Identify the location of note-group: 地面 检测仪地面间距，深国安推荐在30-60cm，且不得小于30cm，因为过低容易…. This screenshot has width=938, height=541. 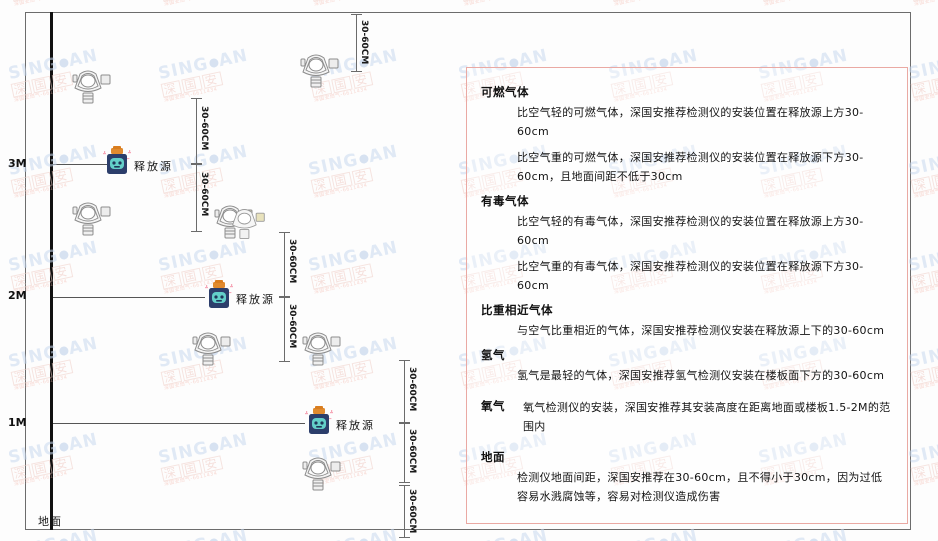
(686, 477).